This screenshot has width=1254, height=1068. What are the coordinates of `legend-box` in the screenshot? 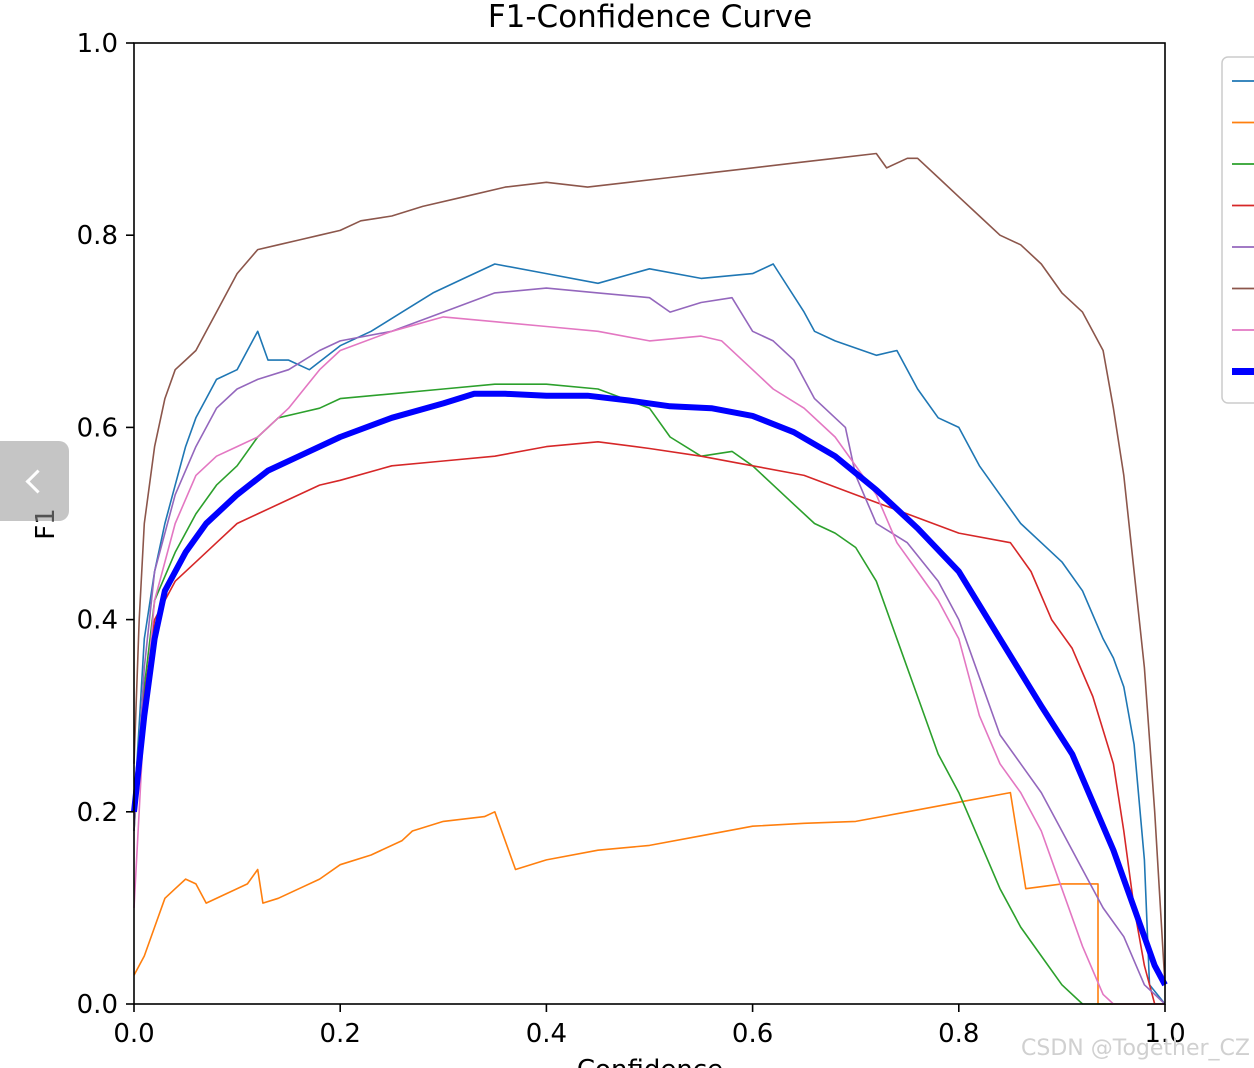 It's located at (1237, 230).